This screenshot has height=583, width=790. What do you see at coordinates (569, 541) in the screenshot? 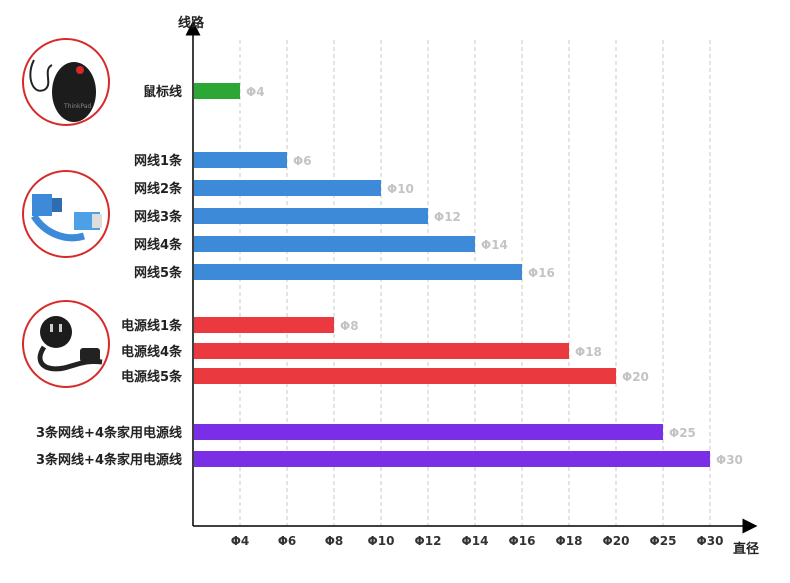
I see `x-tick-label: Φ18` at bounding box center [569, 541].